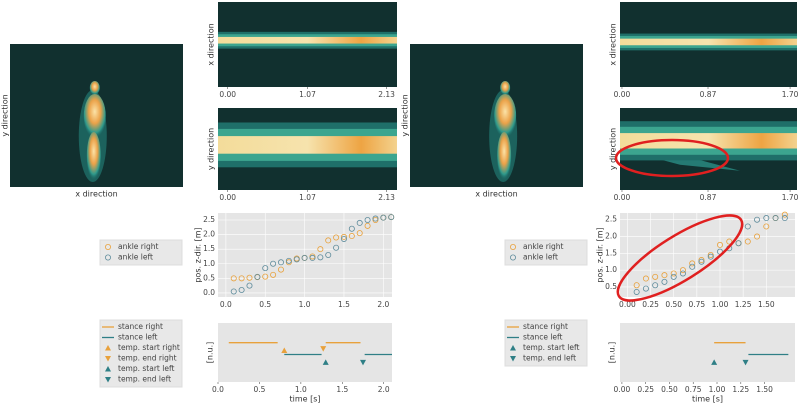  Describe the element at coordinates (707, 399) in the screenshot. I see `x-axis-label: time [s]` at that location.